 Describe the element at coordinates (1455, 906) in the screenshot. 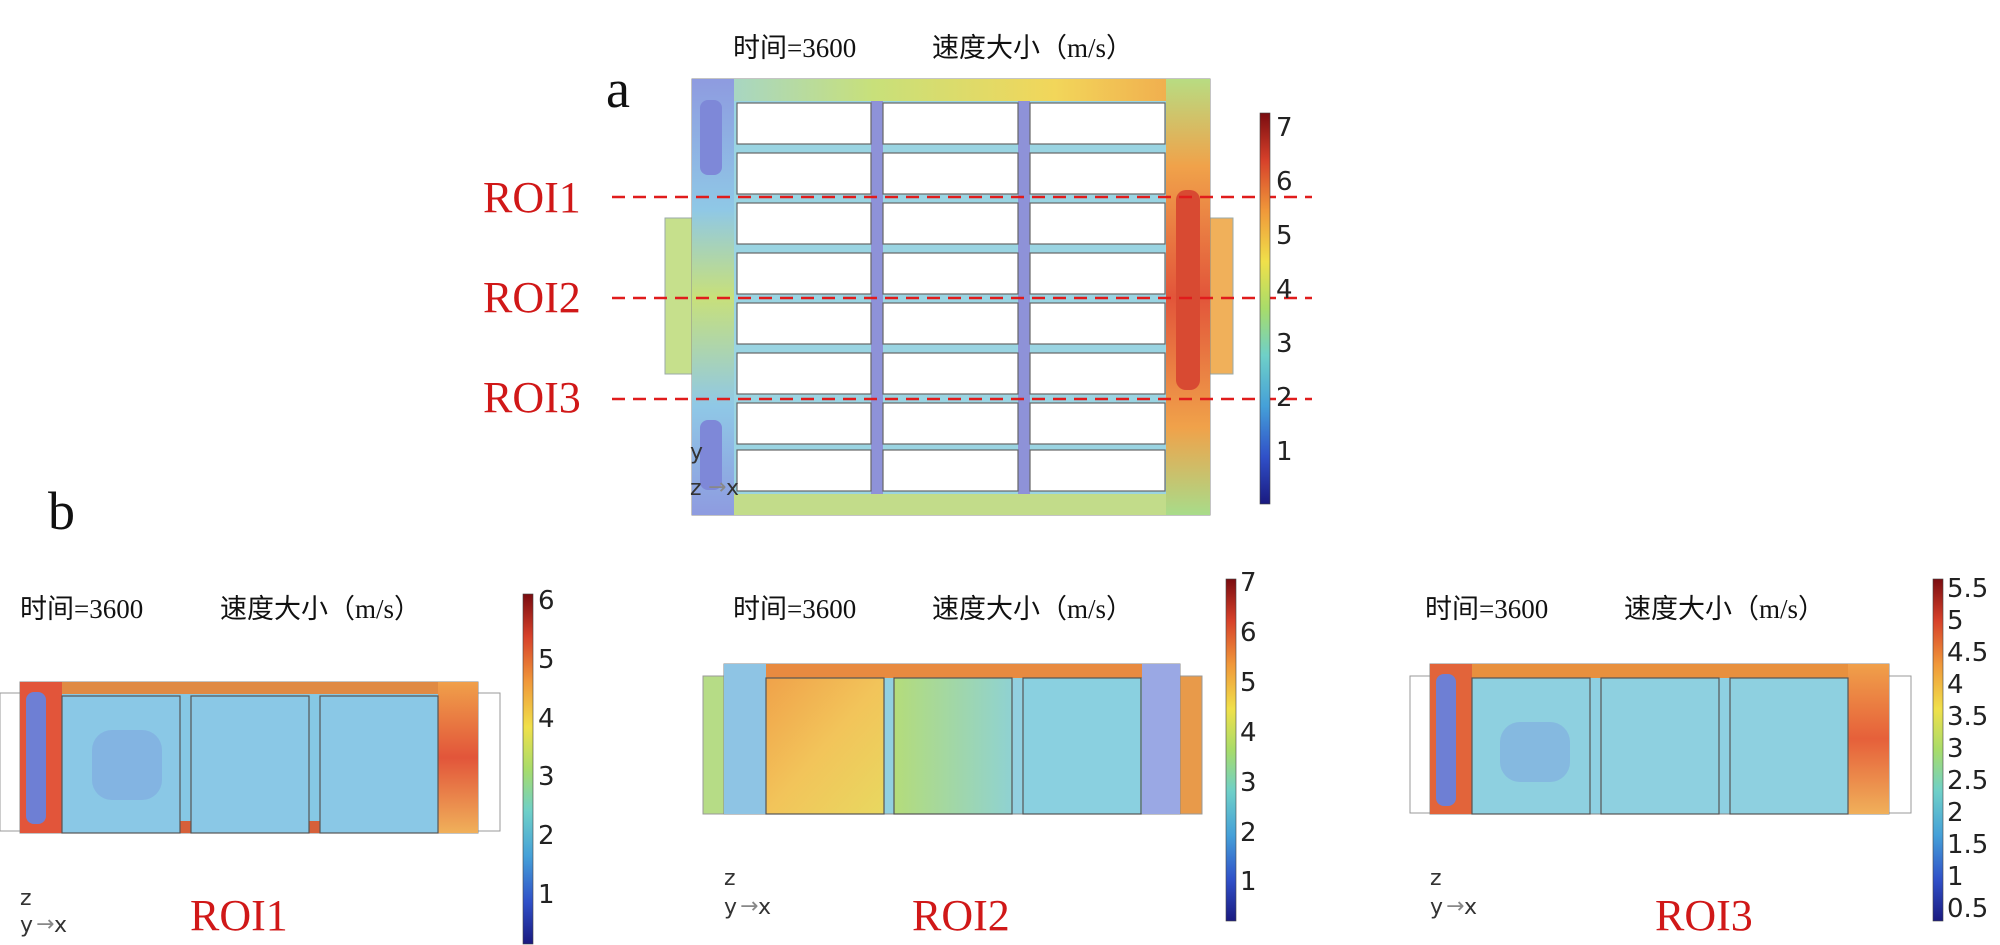

I see `roi3-axis-arrow: →` at that location.